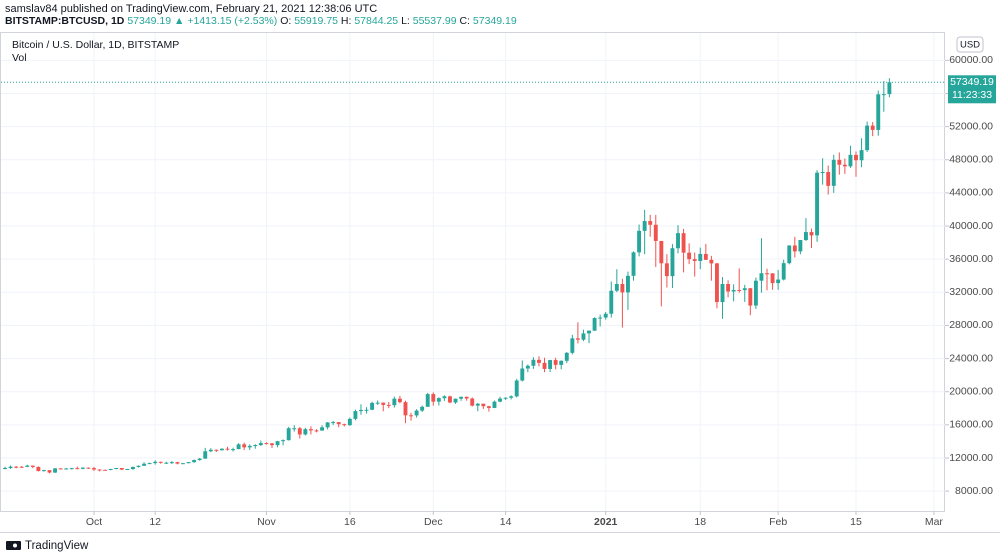 The height and width of the screenshot is (560, 1000). I want to click on countdown-label: 11:23:33, so click(972, 95).